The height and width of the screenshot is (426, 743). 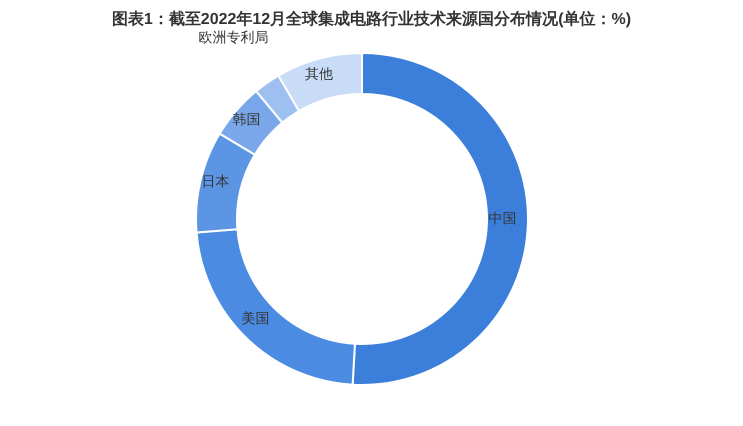 I want to click on slice-label: 中国, so click(x=502, y=218).